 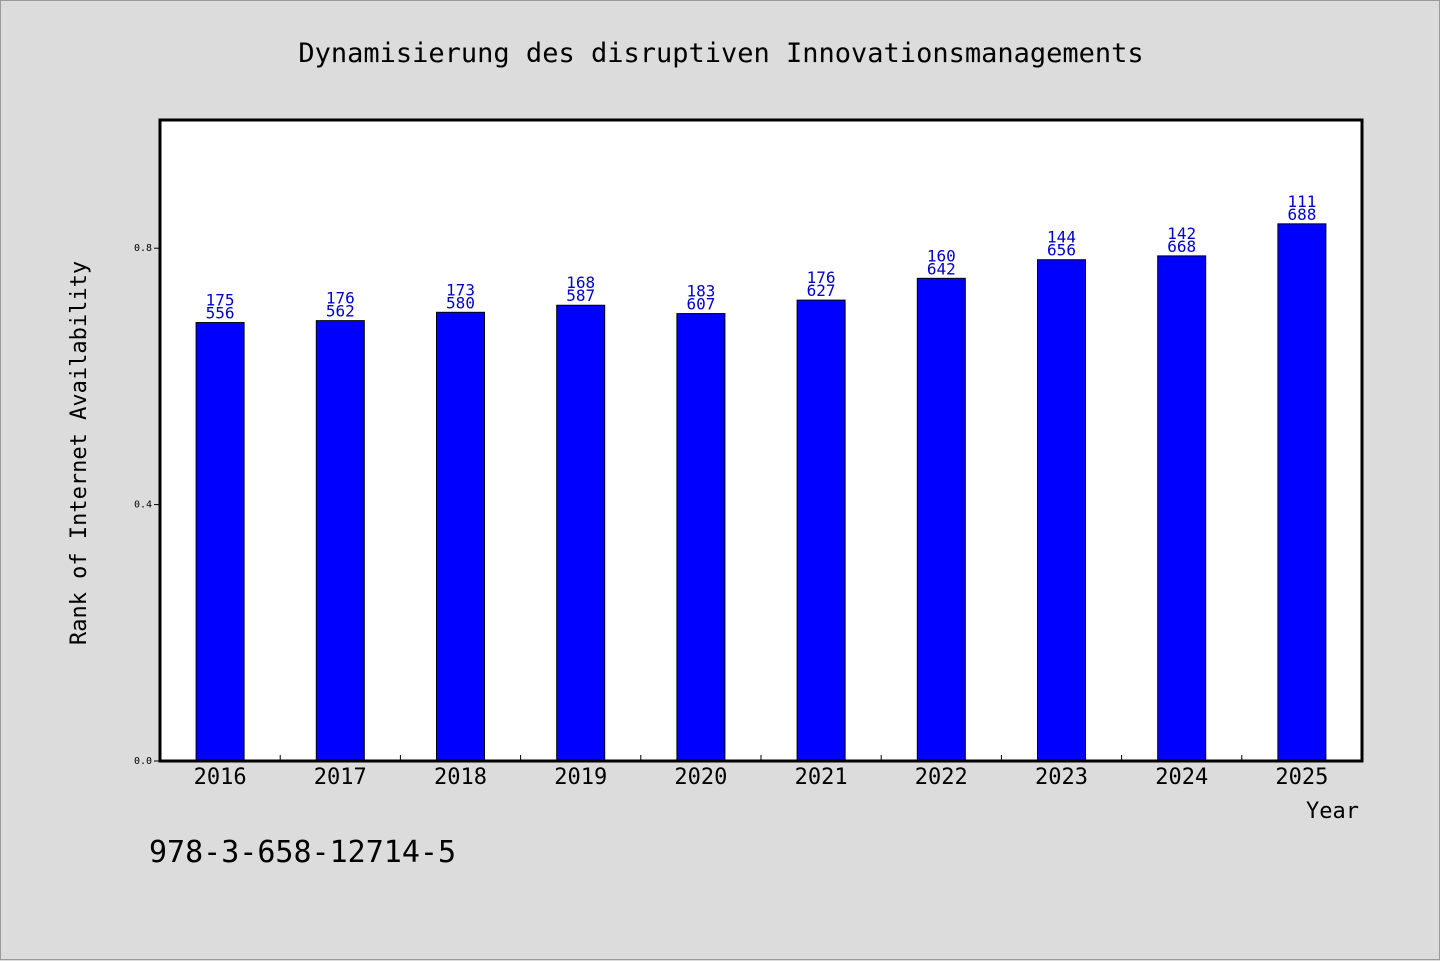 What do you see at coordinates (340, 311) in the screenshot?
I see `bar-value-label: 562` at bounding box center [340, 311].